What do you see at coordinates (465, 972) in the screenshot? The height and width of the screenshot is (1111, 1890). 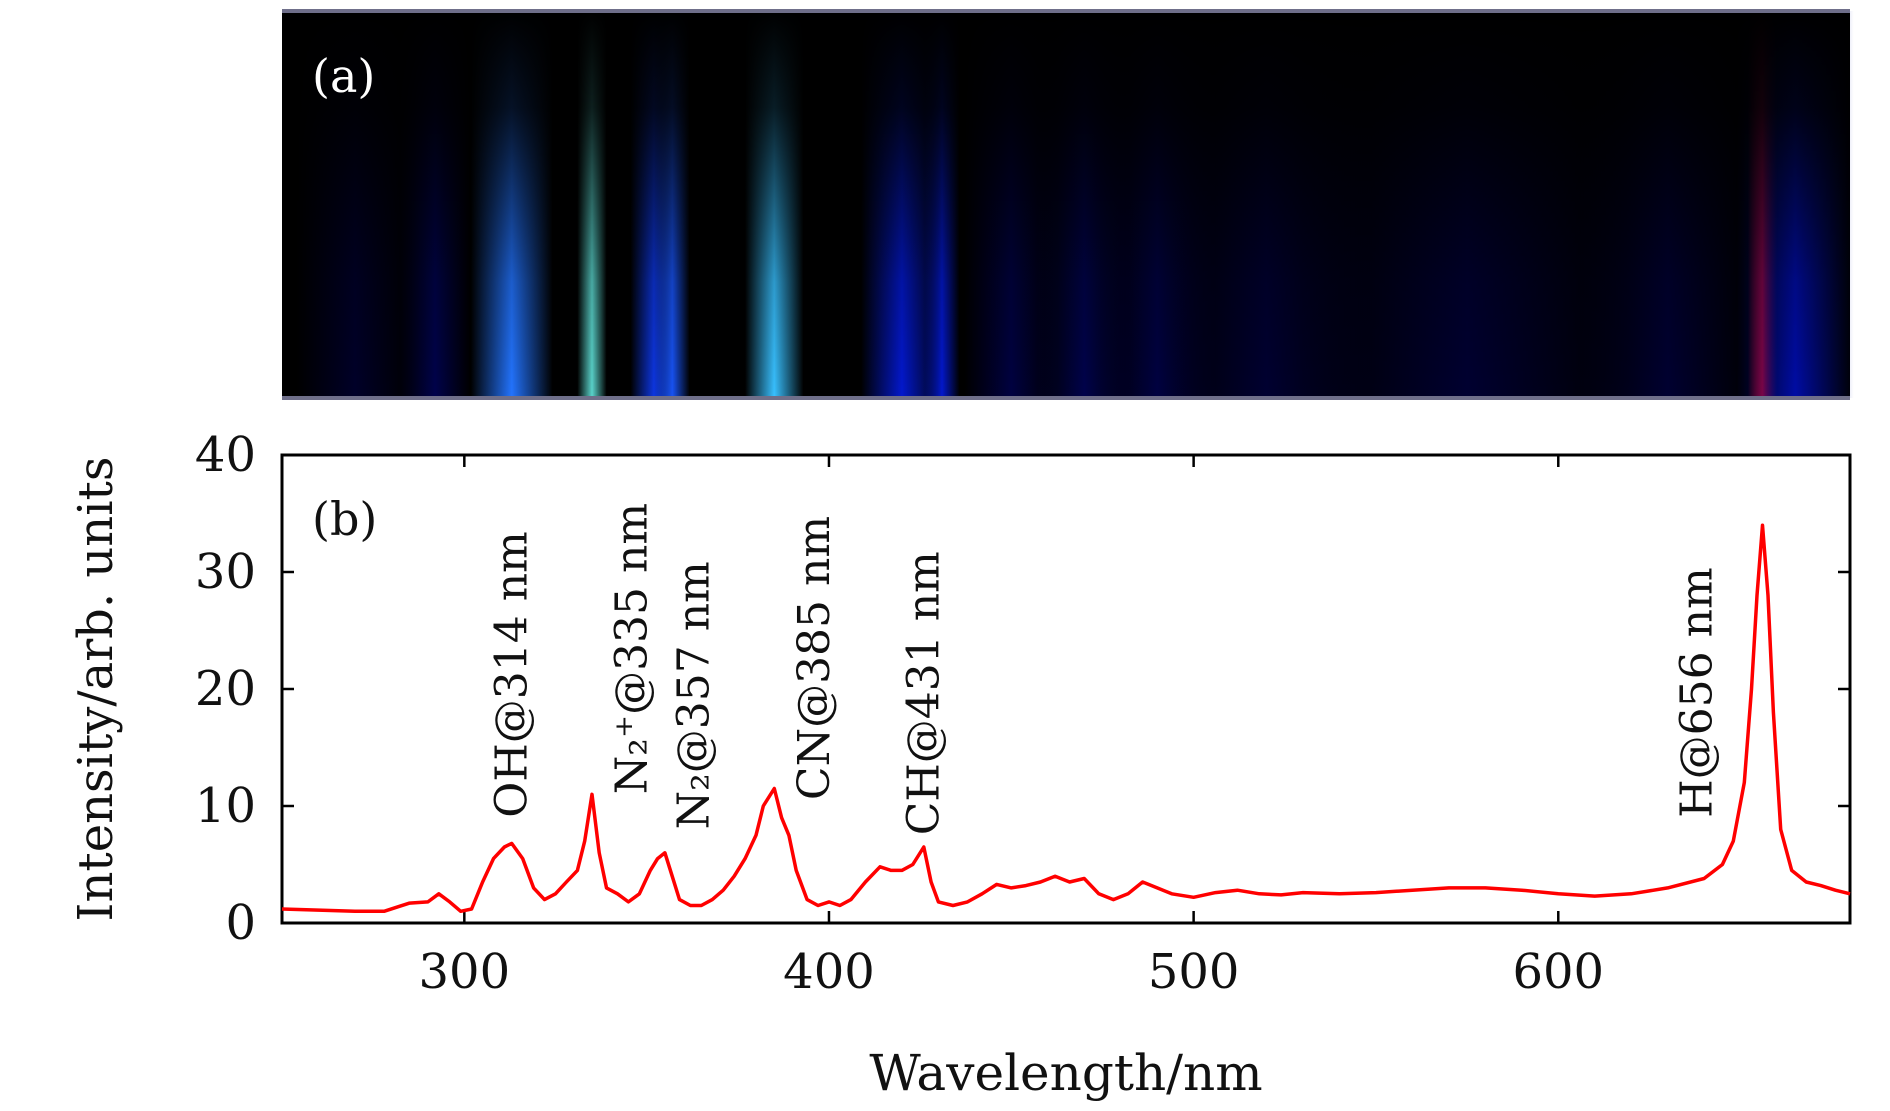 I see `x-tick-label: 300` at bounding box center [465, 972].